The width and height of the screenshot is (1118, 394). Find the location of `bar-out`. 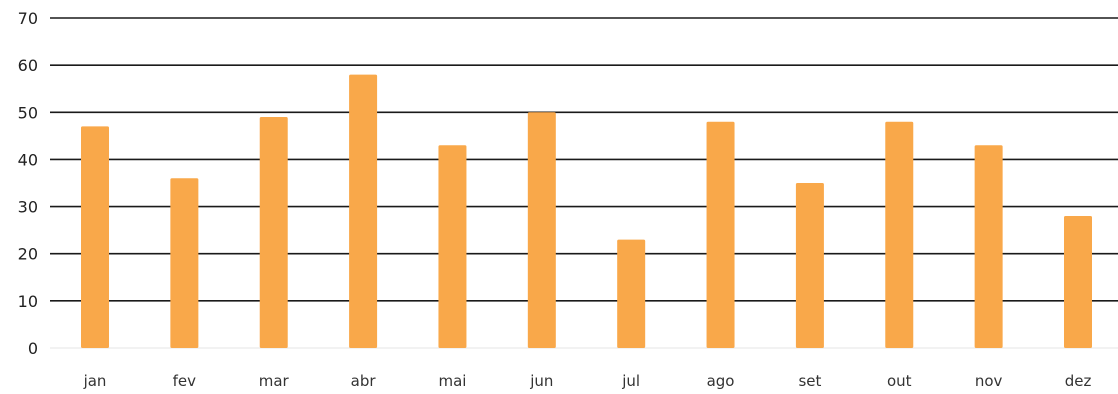

bar-out is located at coordinates (899, 234).